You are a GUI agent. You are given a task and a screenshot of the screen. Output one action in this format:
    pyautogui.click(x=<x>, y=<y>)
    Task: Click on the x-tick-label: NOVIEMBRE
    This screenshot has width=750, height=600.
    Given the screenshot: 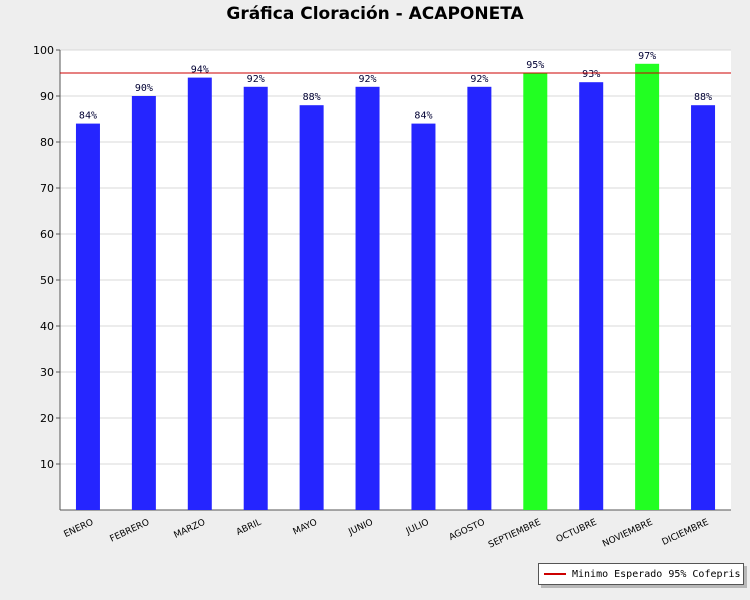 What is the action you would take?
    pyautogui.click(x=627, y=534)
    